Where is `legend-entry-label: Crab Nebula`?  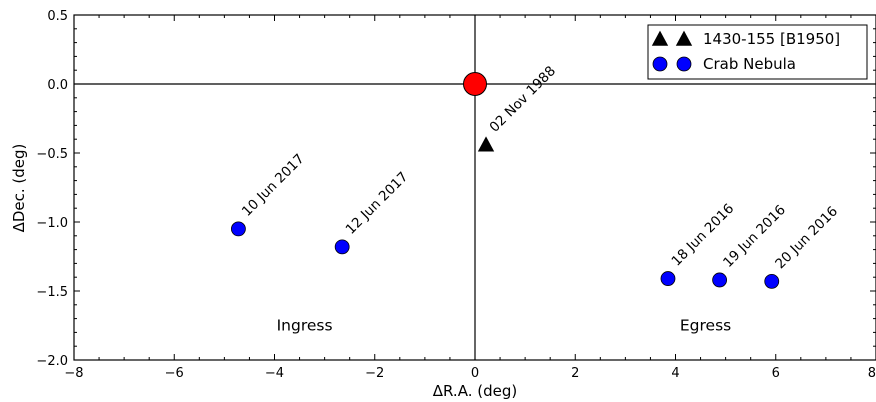 legend-entry-label: Crab Nebula is located at coordinates (749, 64).